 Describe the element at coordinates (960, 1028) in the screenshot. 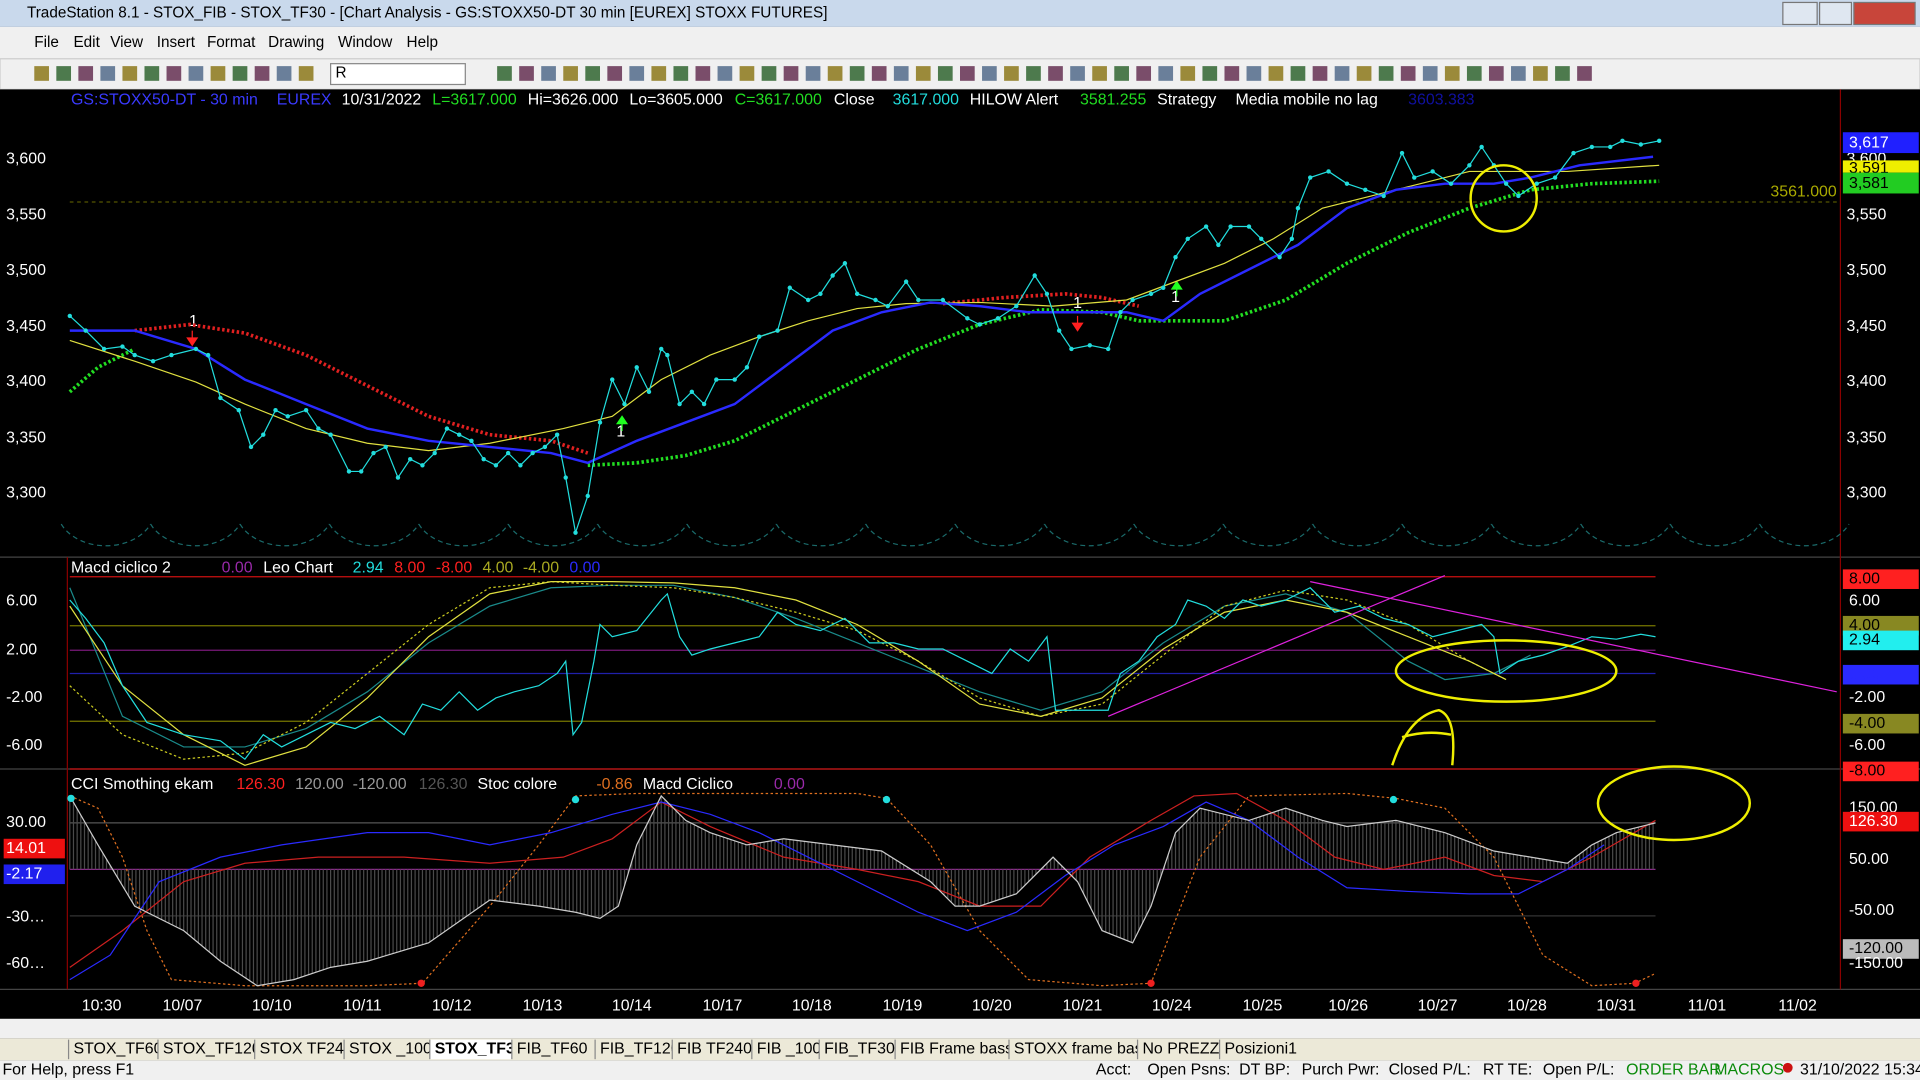

I see `scrollbar` at that location.